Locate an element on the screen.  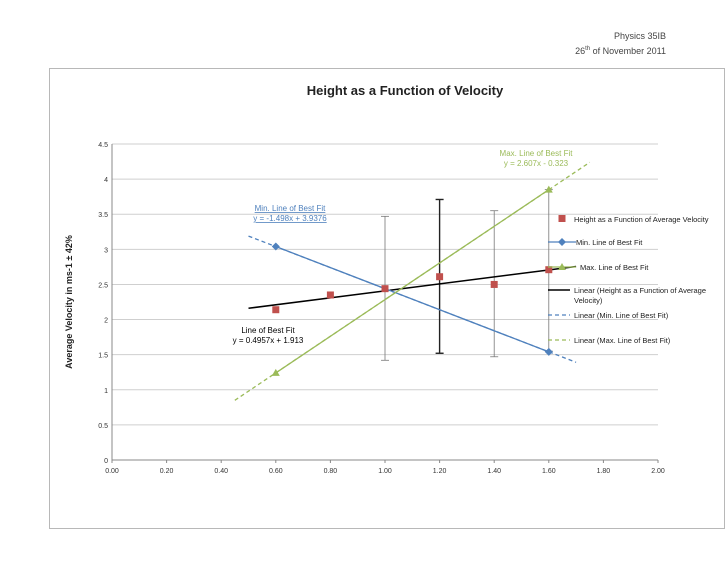
y-tick-label: 0.5 is located at coordinates (103, 426).